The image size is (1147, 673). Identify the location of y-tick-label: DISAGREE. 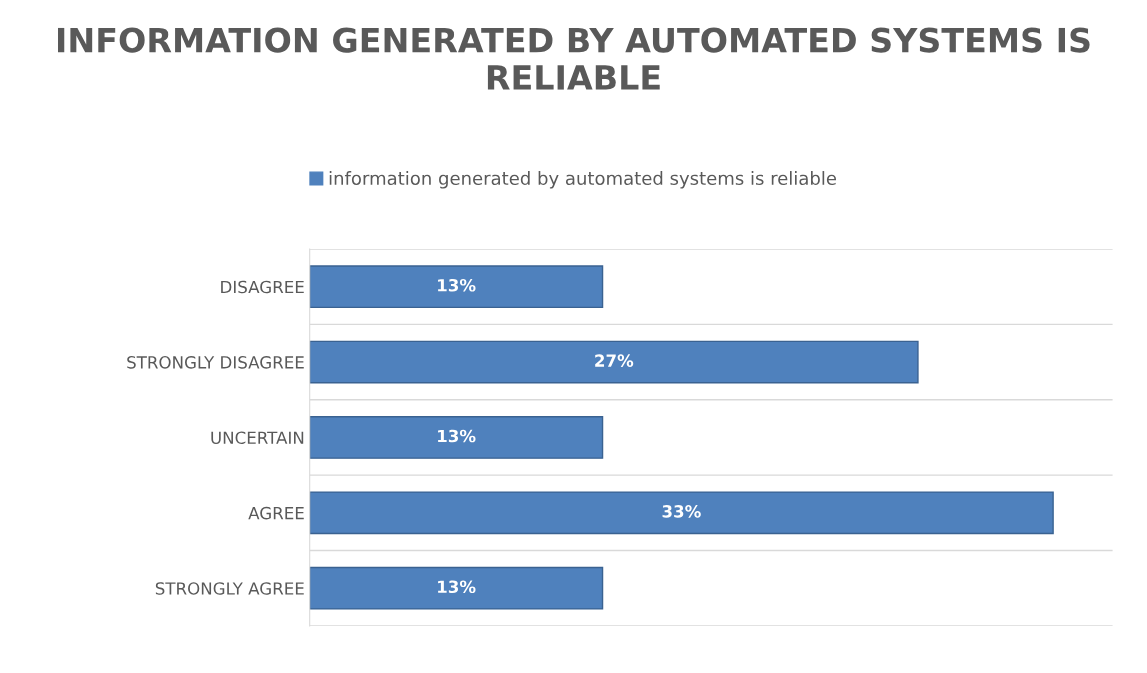
(262, 287).